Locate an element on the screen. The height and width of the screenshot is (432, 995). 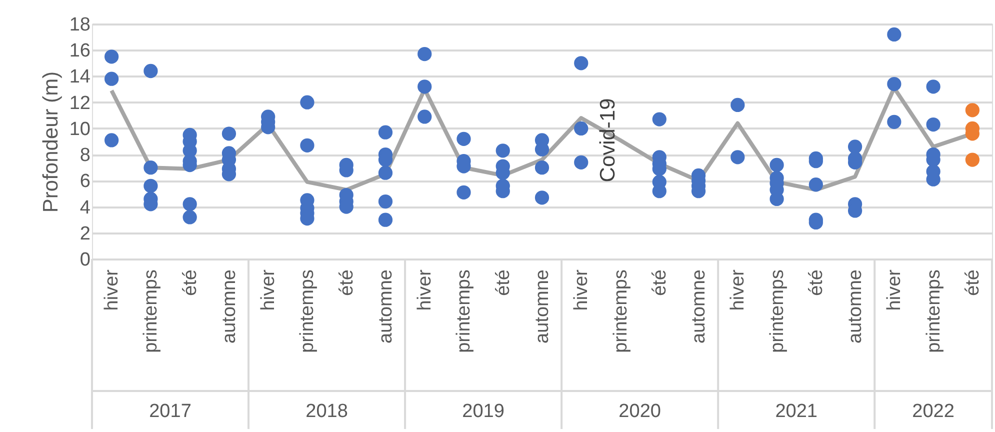
y-tick-label: 2 is located at coordinates (85, 233).